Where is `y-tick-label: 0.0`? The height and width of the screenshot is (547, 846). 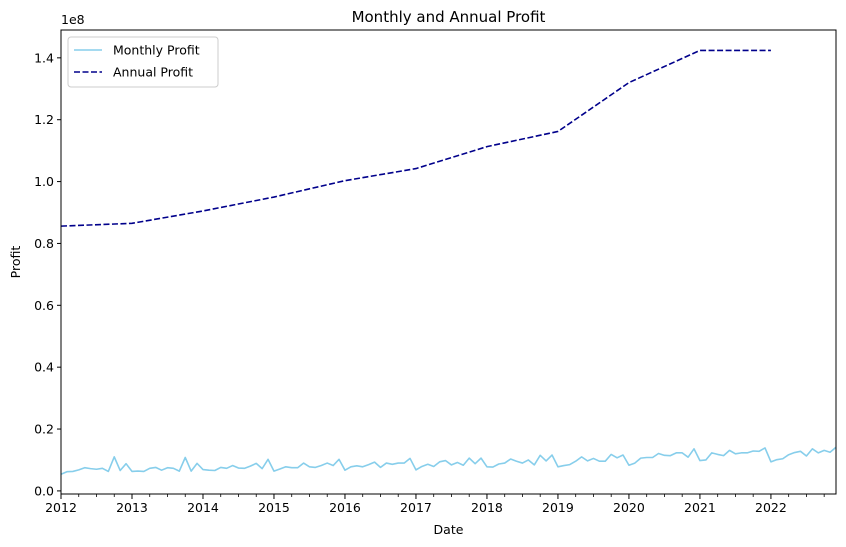 y-tick-label: 0.0 is located at coordinates (44, 490).